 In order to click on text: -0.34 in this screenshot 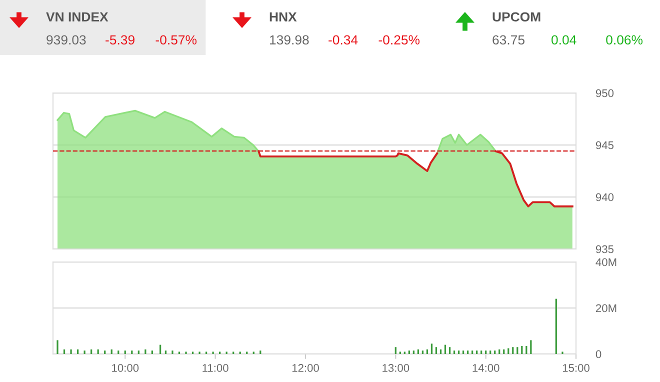, I will do `click(343, 40)`.